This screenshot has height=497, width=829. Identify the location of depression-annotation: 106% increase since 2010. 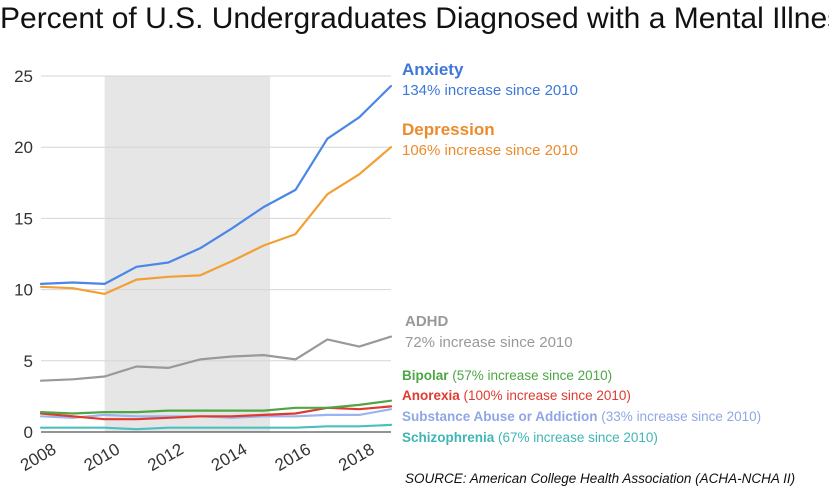
(490, 150).